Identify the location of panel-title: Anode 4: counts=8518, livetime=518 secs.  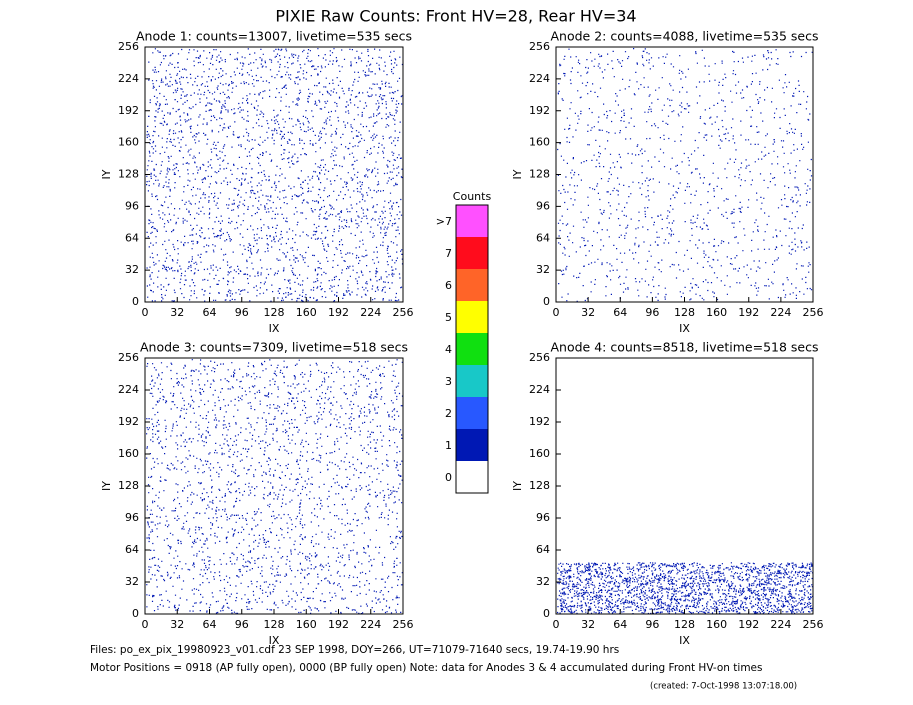
(684, 347).